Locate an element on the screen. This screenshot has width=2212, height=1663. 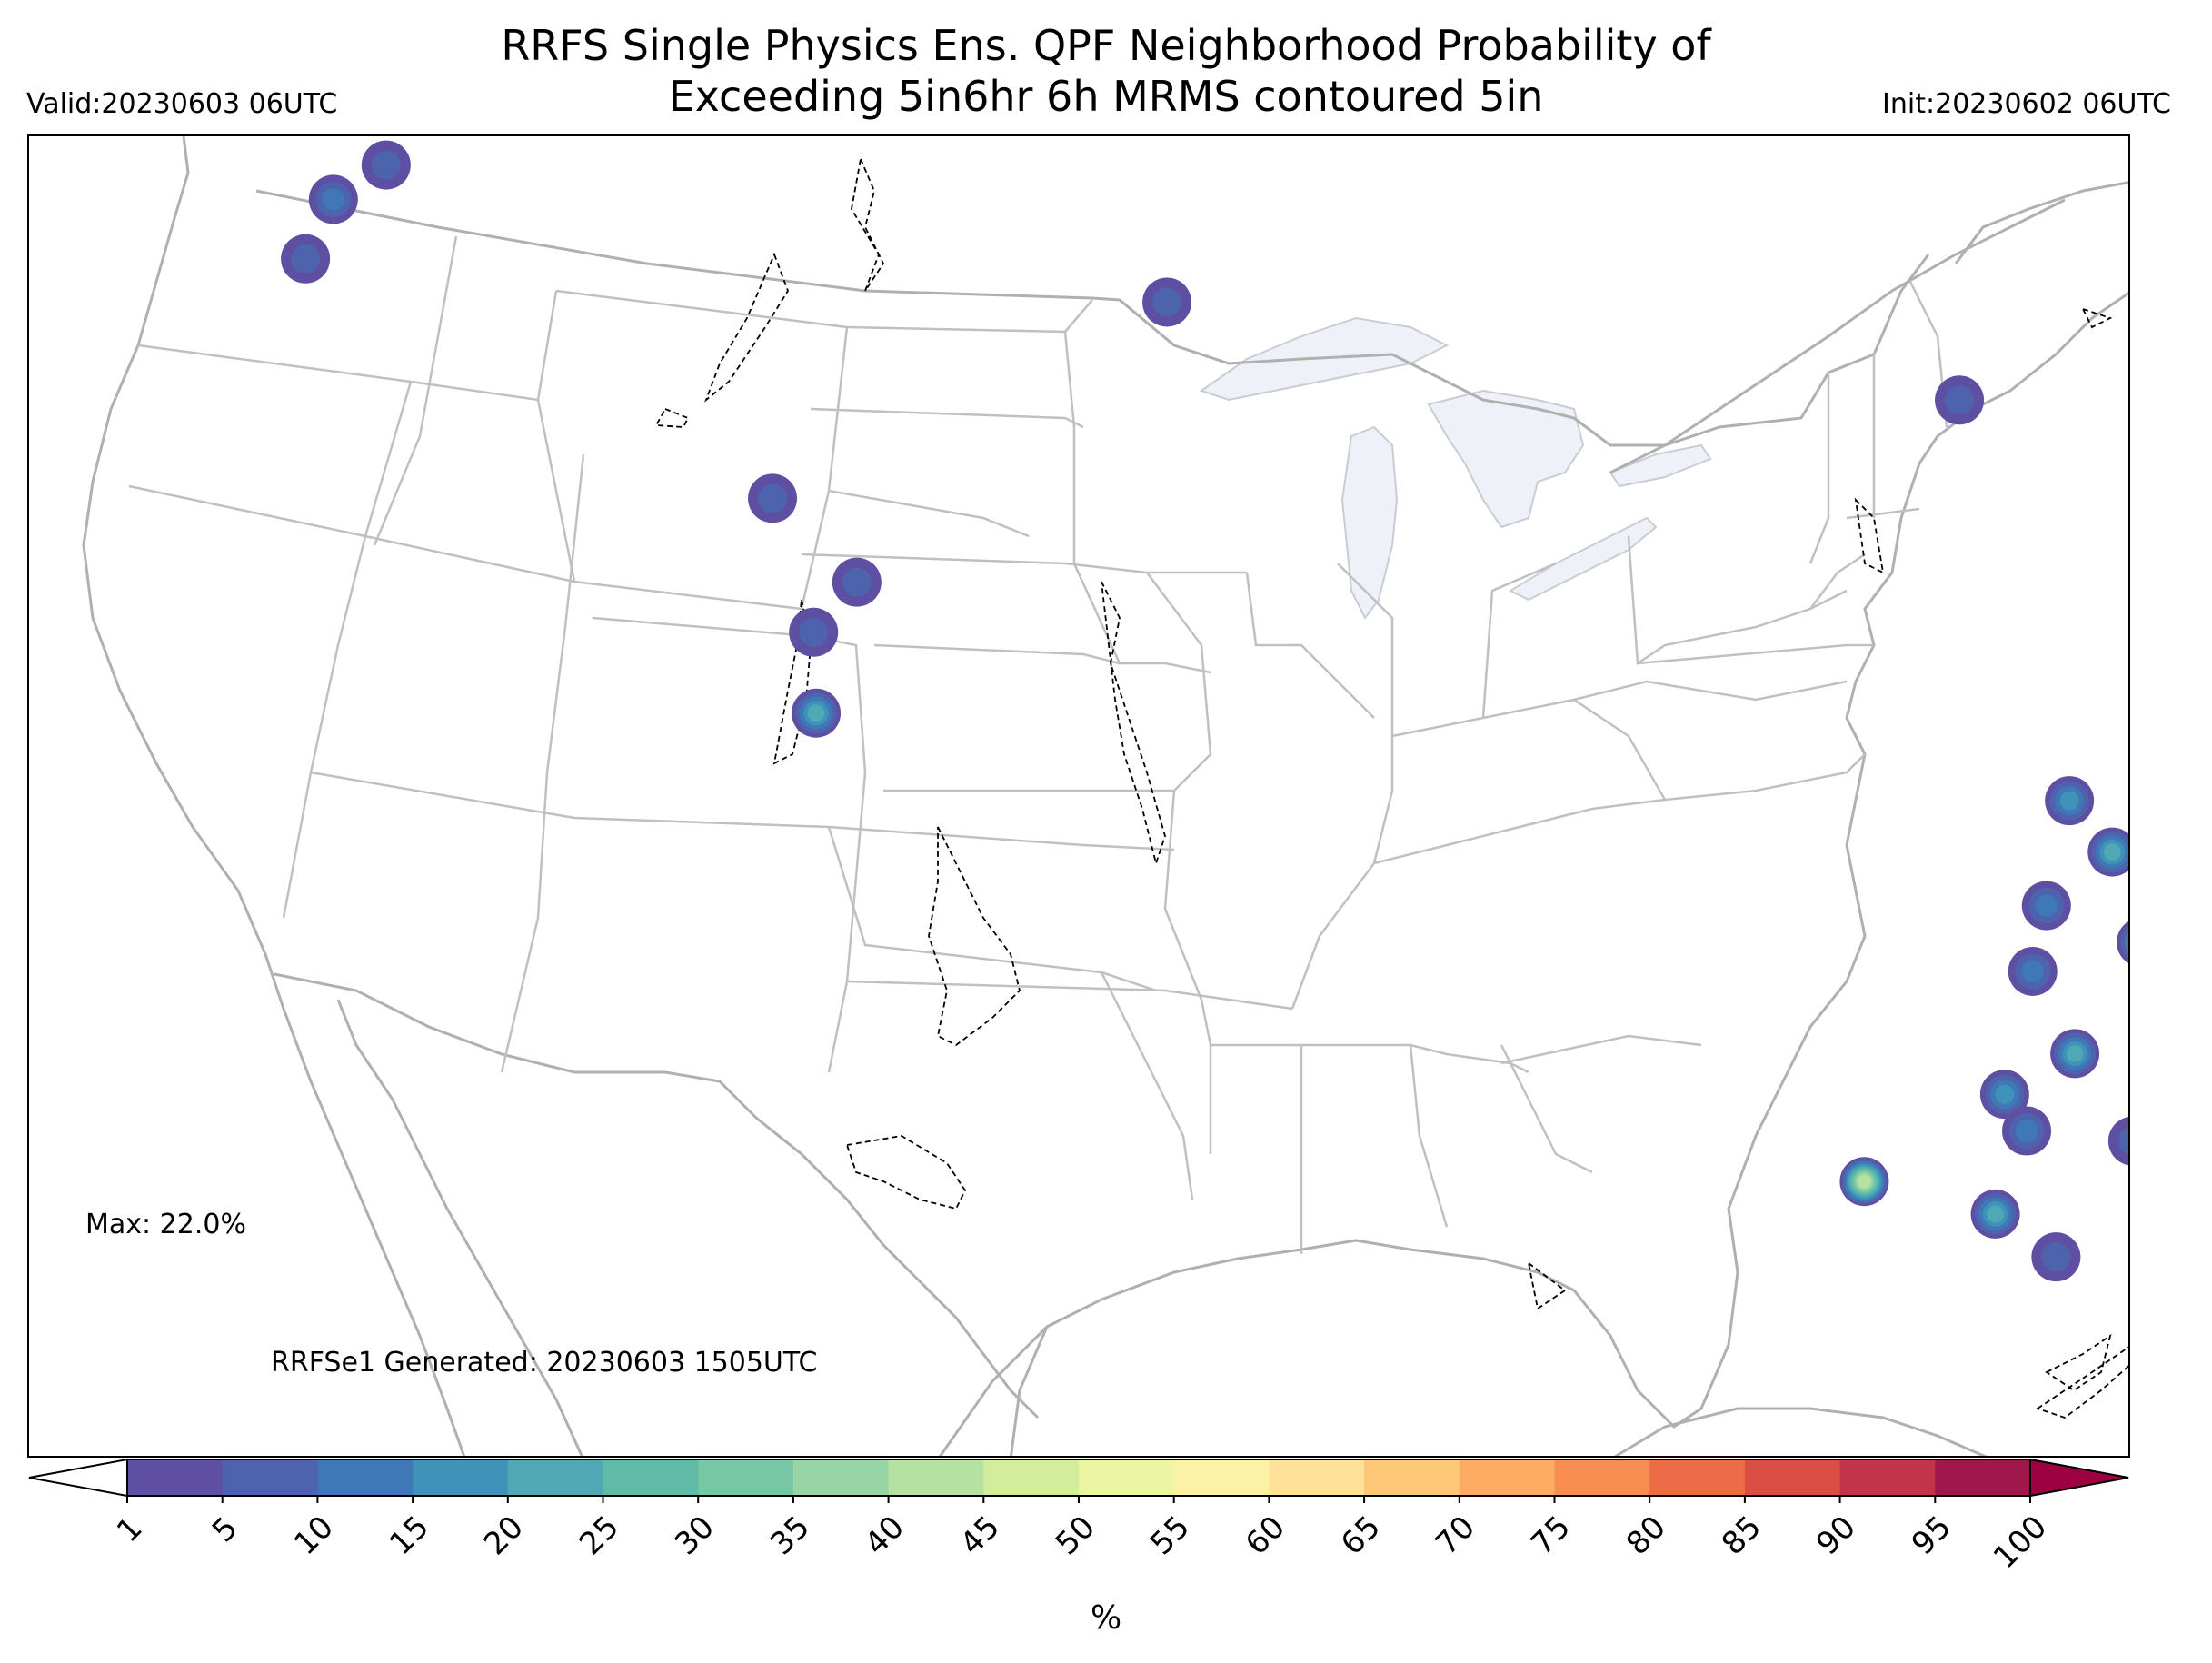
colorbar-tick-label: 25 is located at coordinates (599, 1536).